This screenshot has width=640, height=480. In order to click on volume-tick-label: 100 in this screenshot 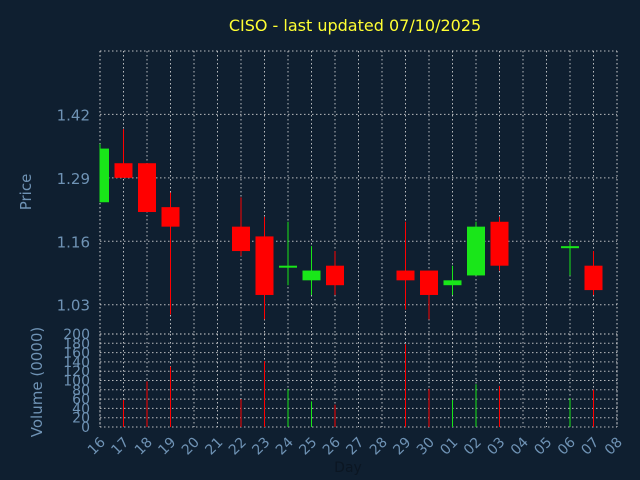, I will do `click(76, 382)`.